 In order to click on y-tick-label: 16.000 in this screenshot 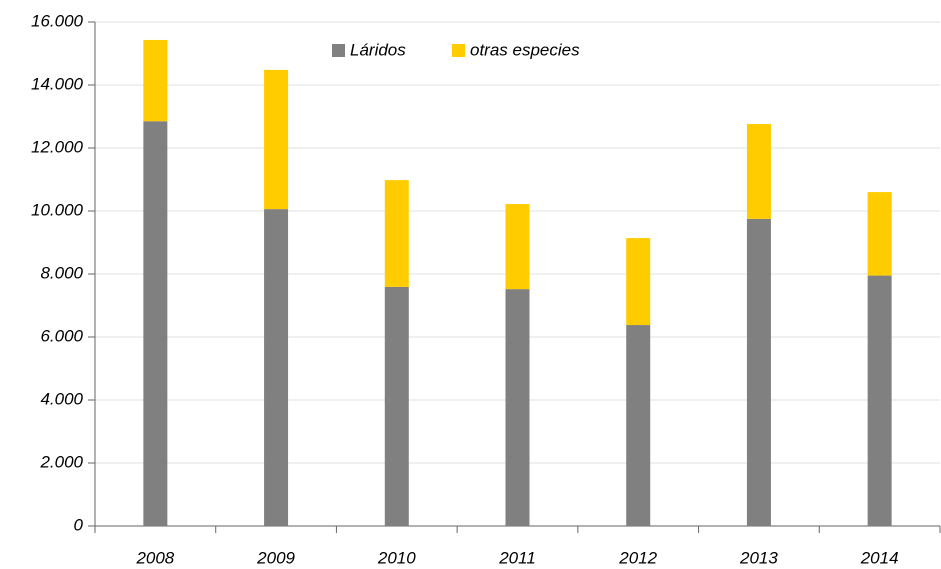, I will do `click(57, 20)`.